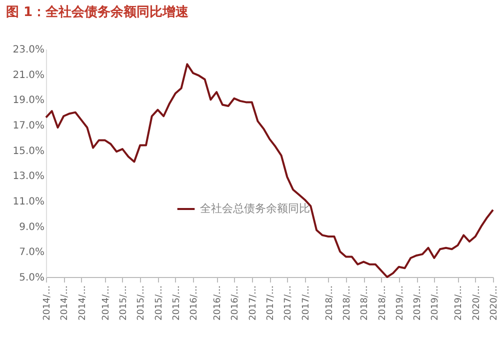 This screenshot has height=362, width=500. What do you see at coordinates (28, 100) in the screenshot?
I see `y-tick-label: 19.0%` at bounding box center [28, 100].